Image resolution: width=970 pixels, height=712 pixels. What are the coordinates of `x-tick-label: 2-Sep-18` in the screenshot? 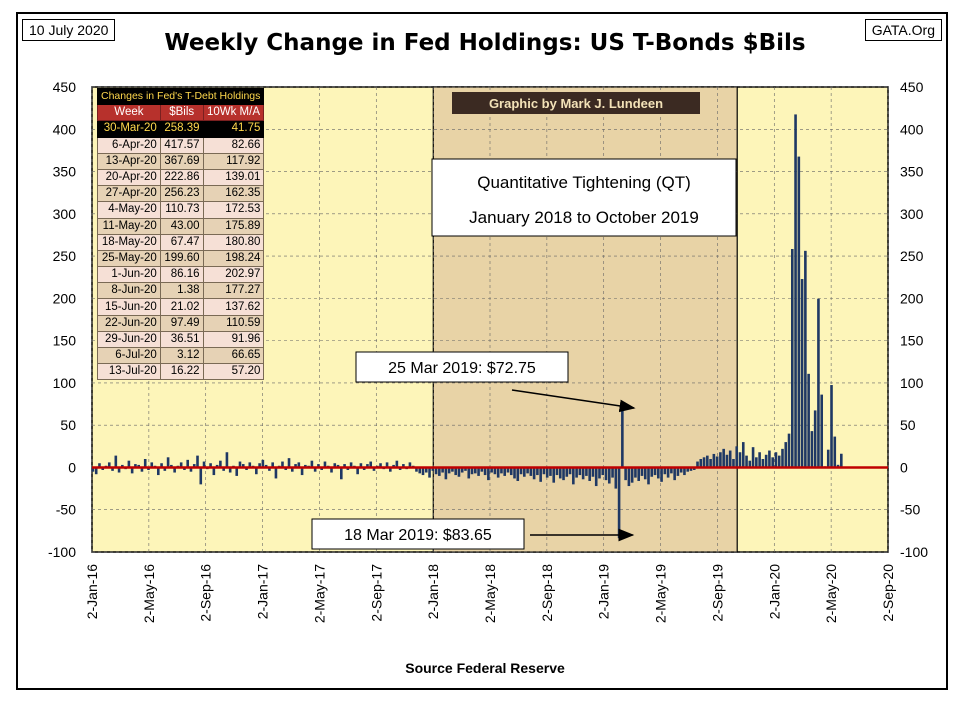 It's located at (547, 593).